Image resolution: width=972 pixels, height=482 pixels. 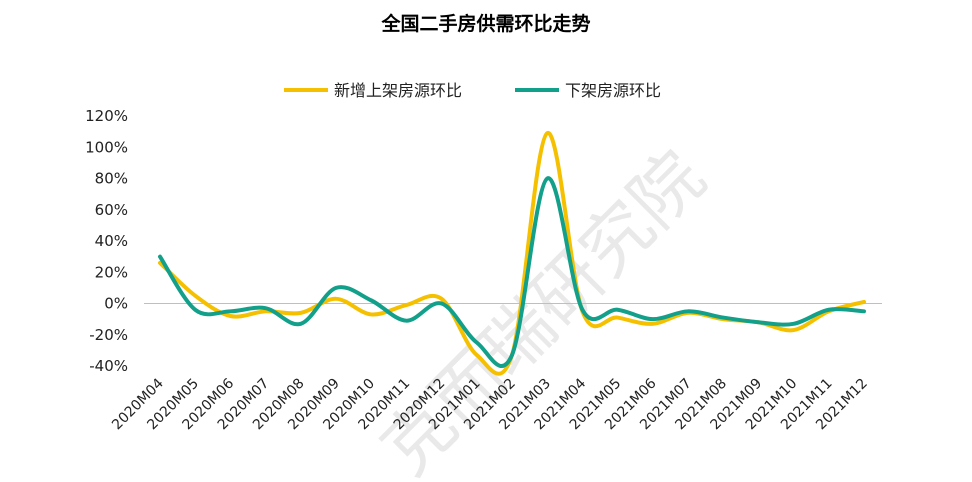 I want to click on legend-label: 新增上架房源环比, so click(x=398, y=90).